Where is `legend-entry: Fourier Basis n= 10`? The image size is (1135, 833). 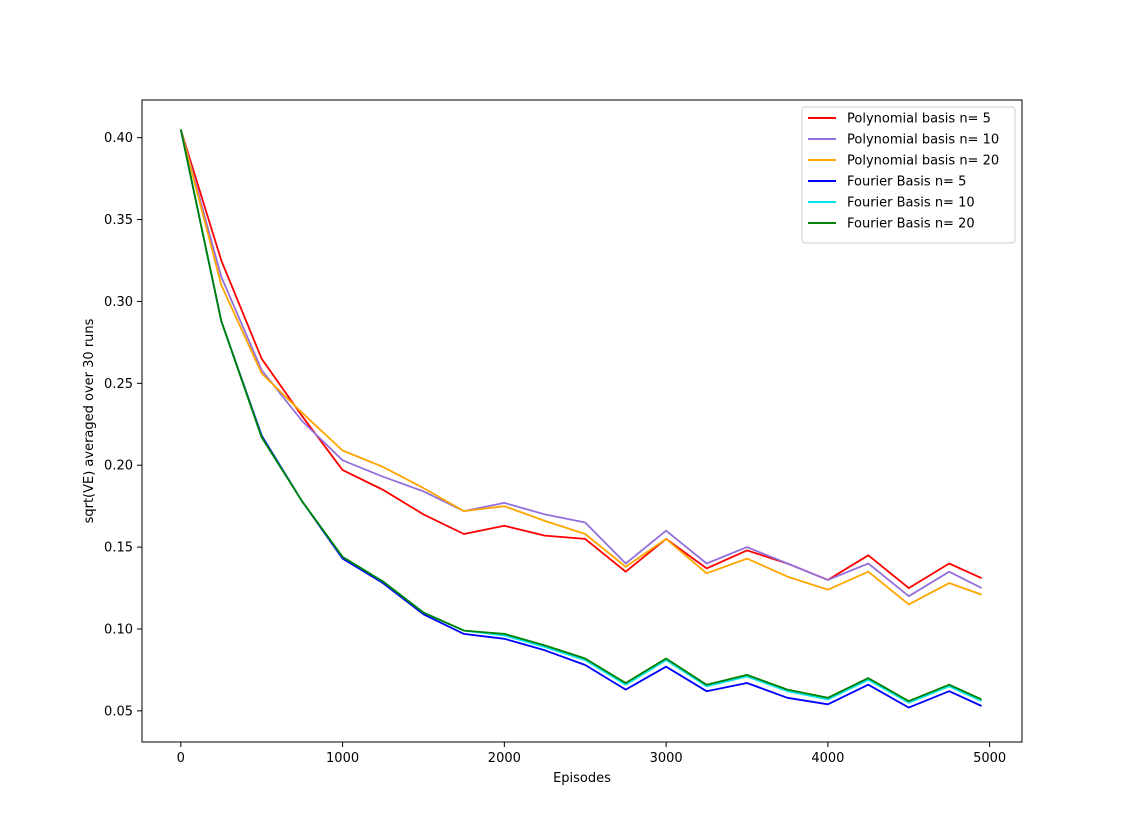
legend-entry: Fourier Basis n= 10 is located at coordinates (891, 203).